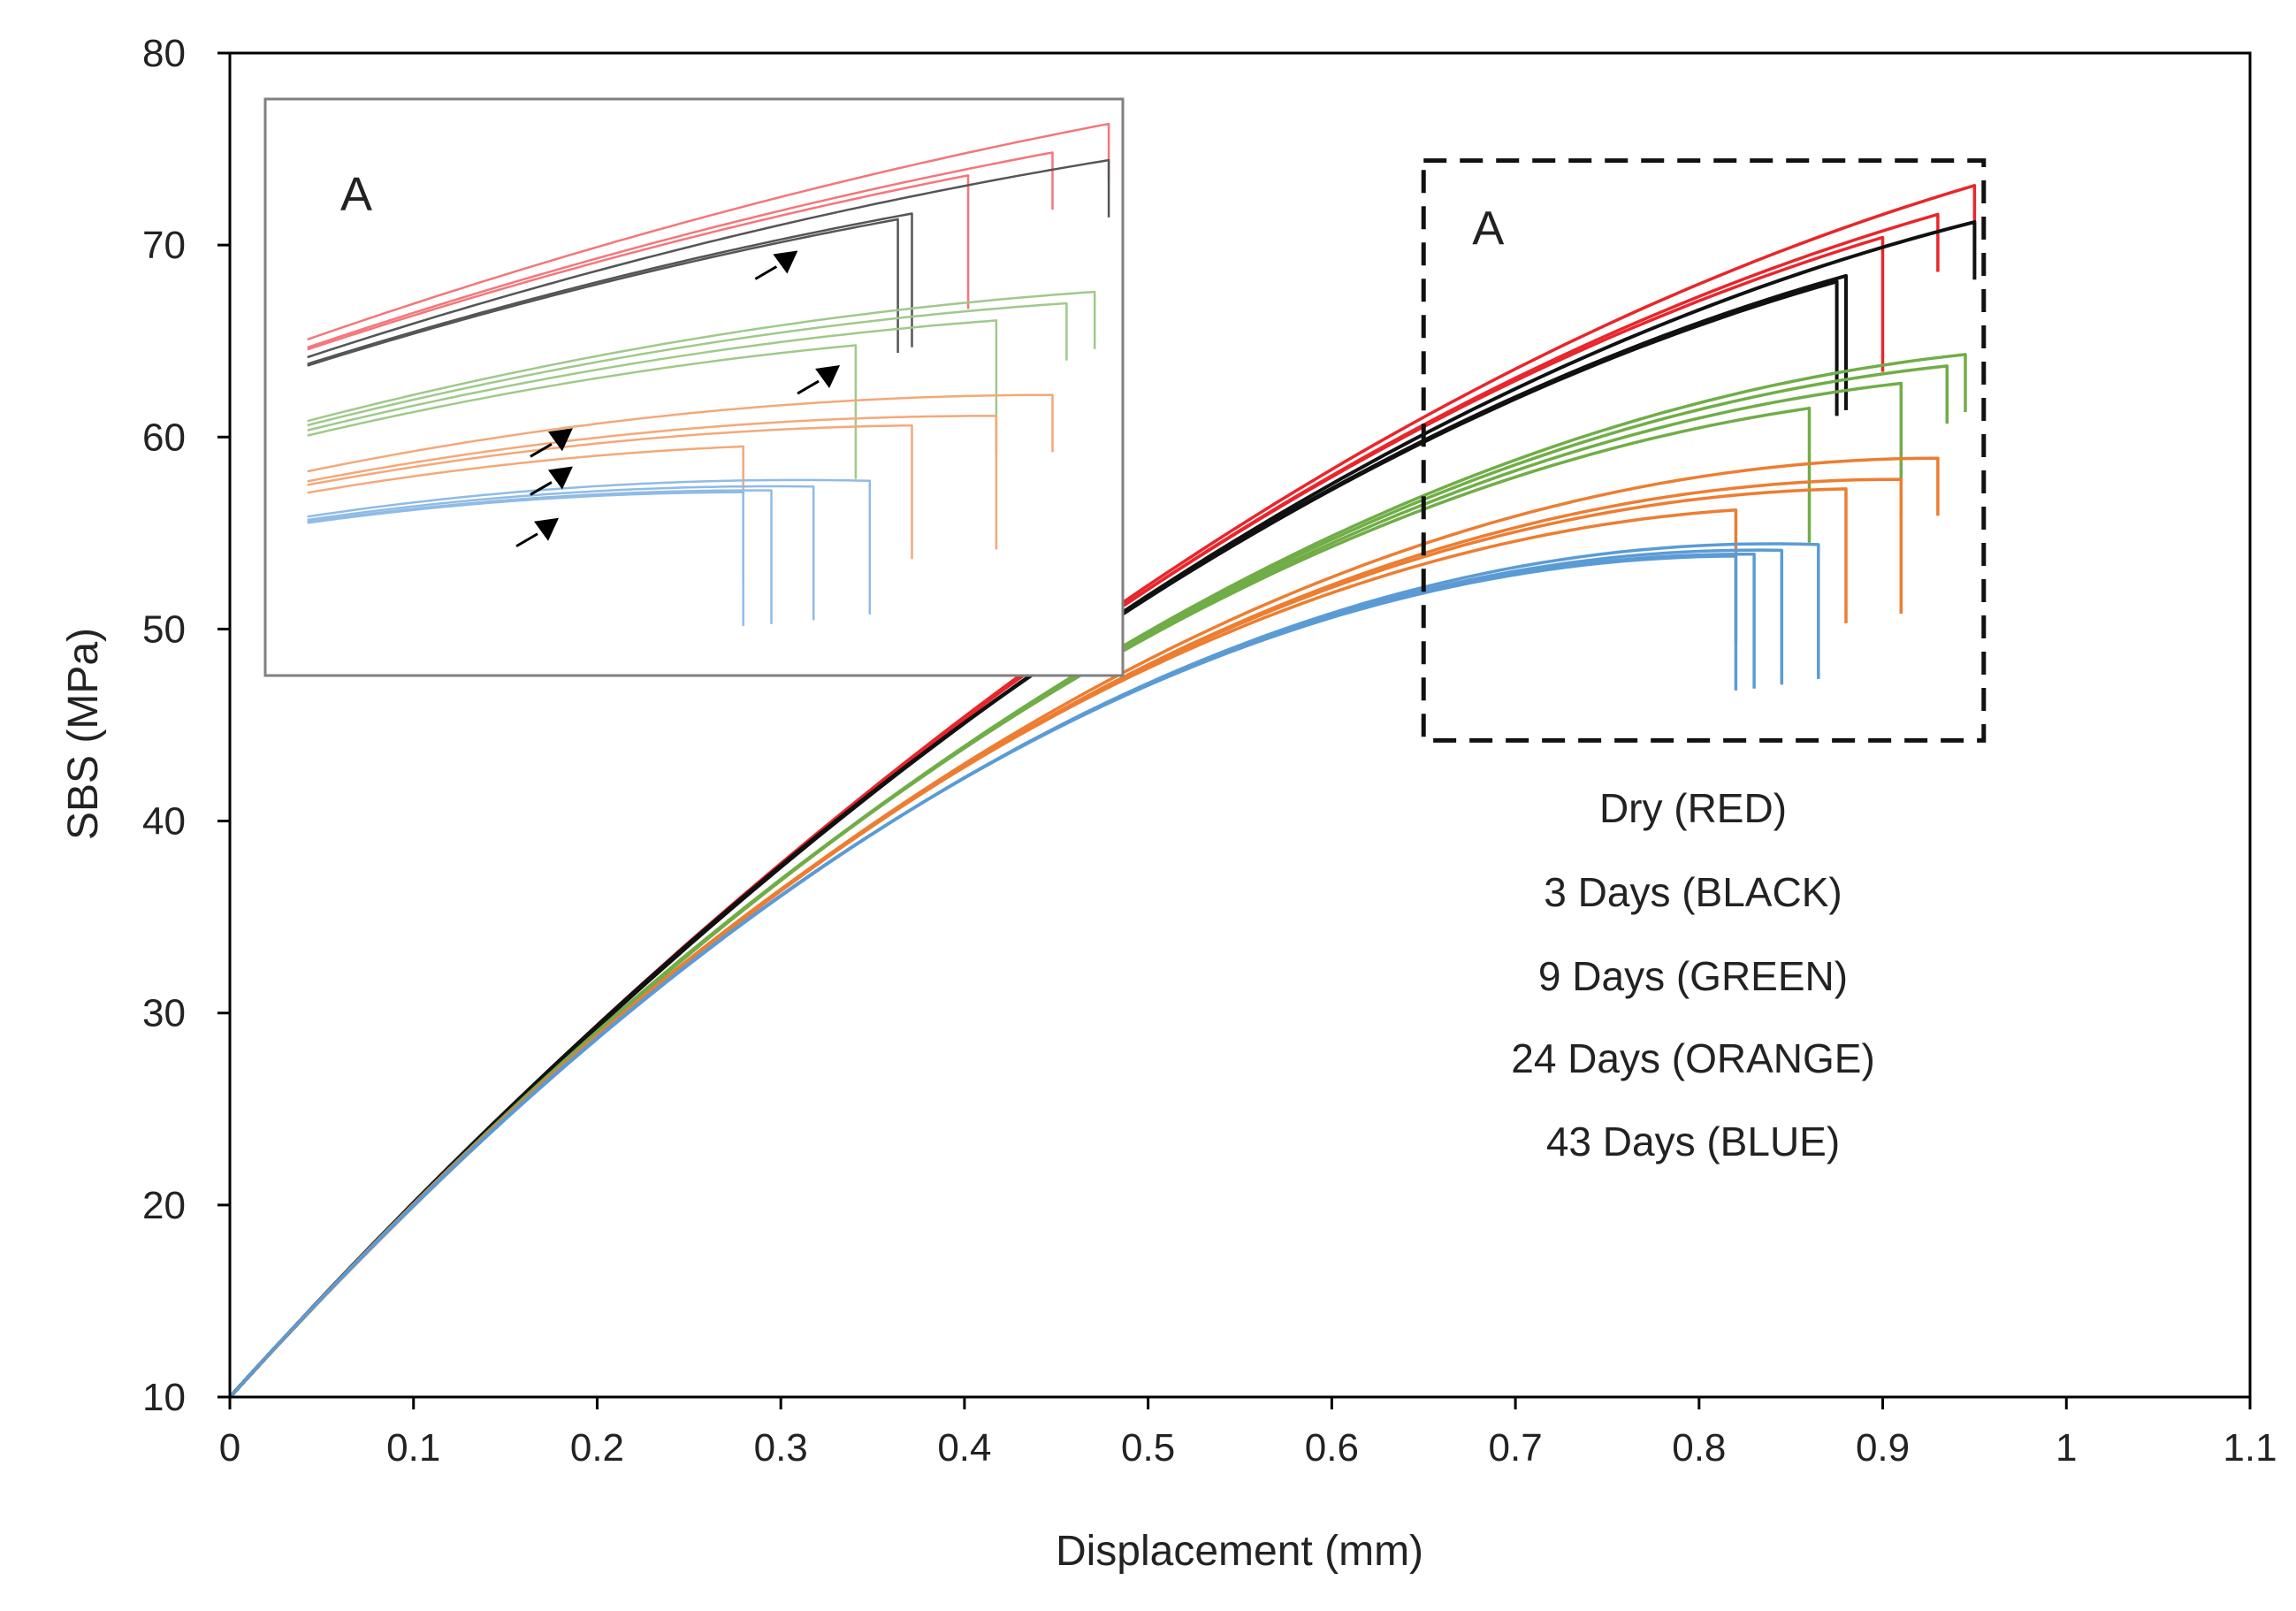 This screenshot has height=1611, width=2296. I want to click on x-tick-label: 0.8, so click(1699, 1448).